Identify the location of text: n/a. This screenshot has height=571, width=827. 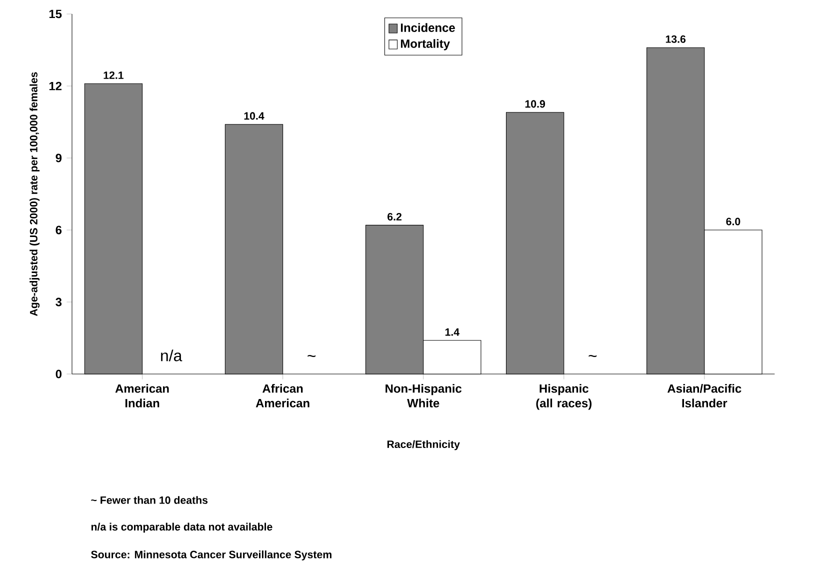
(171, 356).